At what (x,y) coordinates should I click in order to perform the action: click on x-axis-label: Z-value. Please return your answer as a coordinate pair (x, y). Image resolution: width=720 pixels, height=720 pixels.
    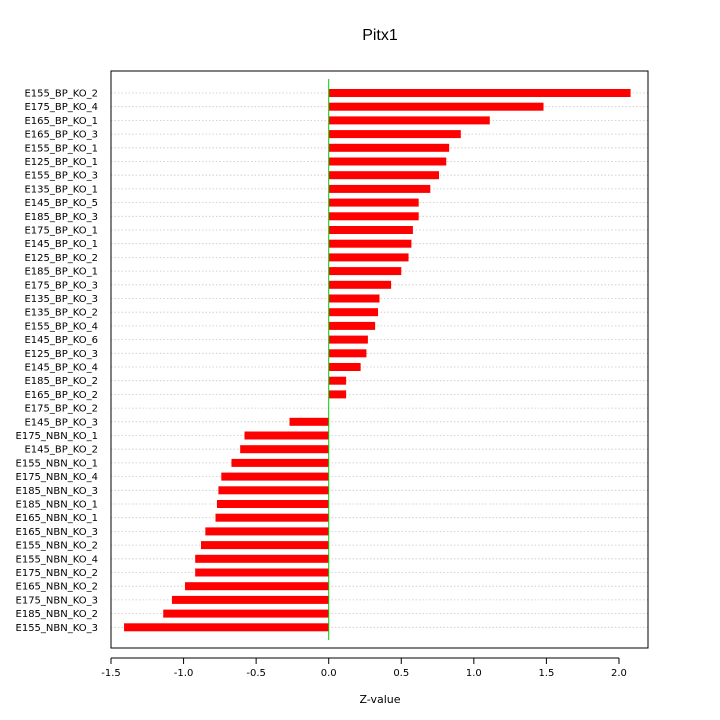
    Looking at the image, I should click on (379, 699).